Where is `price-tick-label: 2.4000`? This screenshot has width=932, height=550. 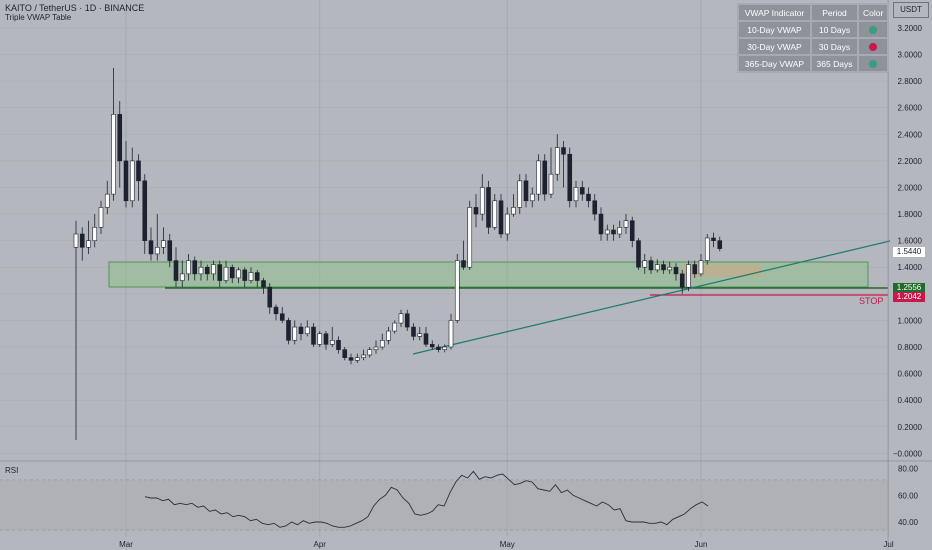
price-tick-label: 2.4000 is located at coordinates (910, 134).